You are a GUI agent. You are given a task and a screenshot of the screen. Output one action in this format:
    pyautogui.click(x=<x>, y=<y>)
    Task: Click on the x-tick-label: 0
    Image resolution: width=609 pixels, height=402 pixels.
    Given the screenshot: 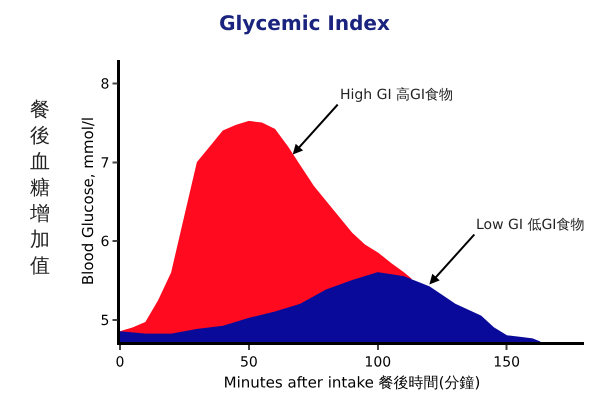 What is the action you would take?
    pyautogui.click(x=120, y=362)
    